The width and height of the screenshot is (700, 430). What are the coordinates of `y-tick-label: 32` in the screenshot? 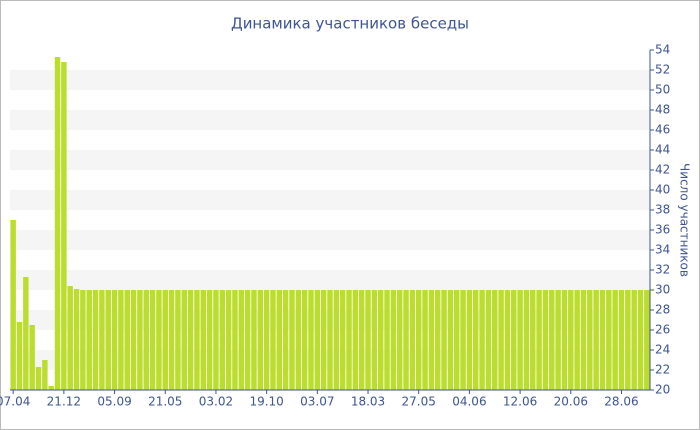 It's located at (662, 270).